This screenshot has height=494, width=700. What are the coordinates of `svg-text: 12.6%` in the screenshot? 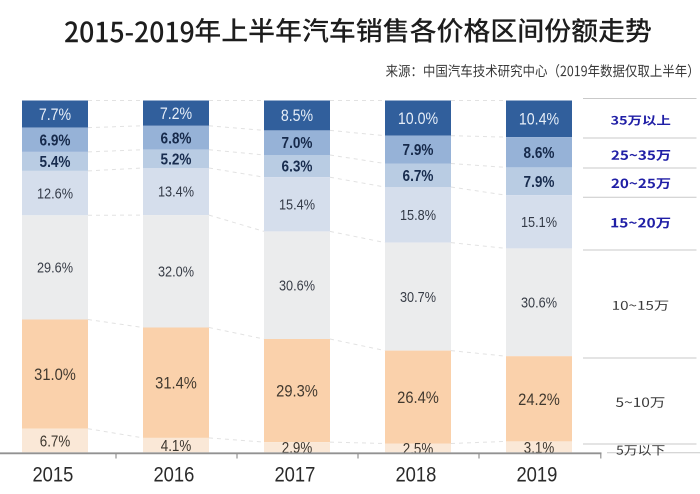 It's located at (55, 194).